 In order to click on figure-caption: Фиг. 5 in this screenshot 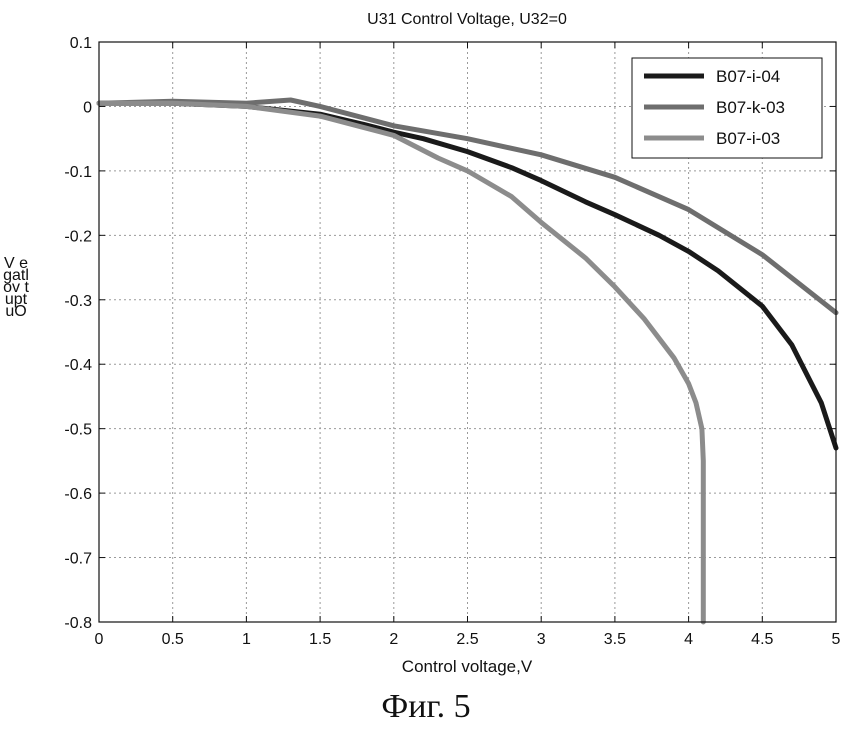, I will do `click(426, 707)`.